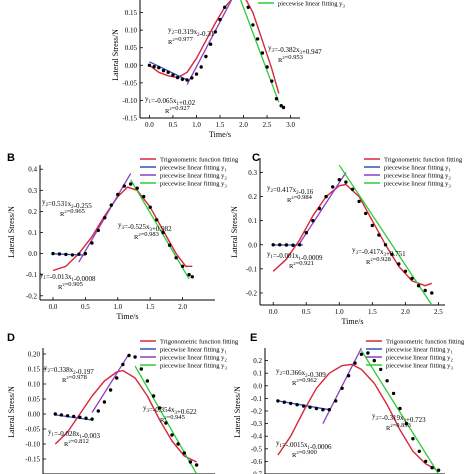 The image size is (474, 474). I want to click on r2-label: R2=0.965, so click(72, 213).